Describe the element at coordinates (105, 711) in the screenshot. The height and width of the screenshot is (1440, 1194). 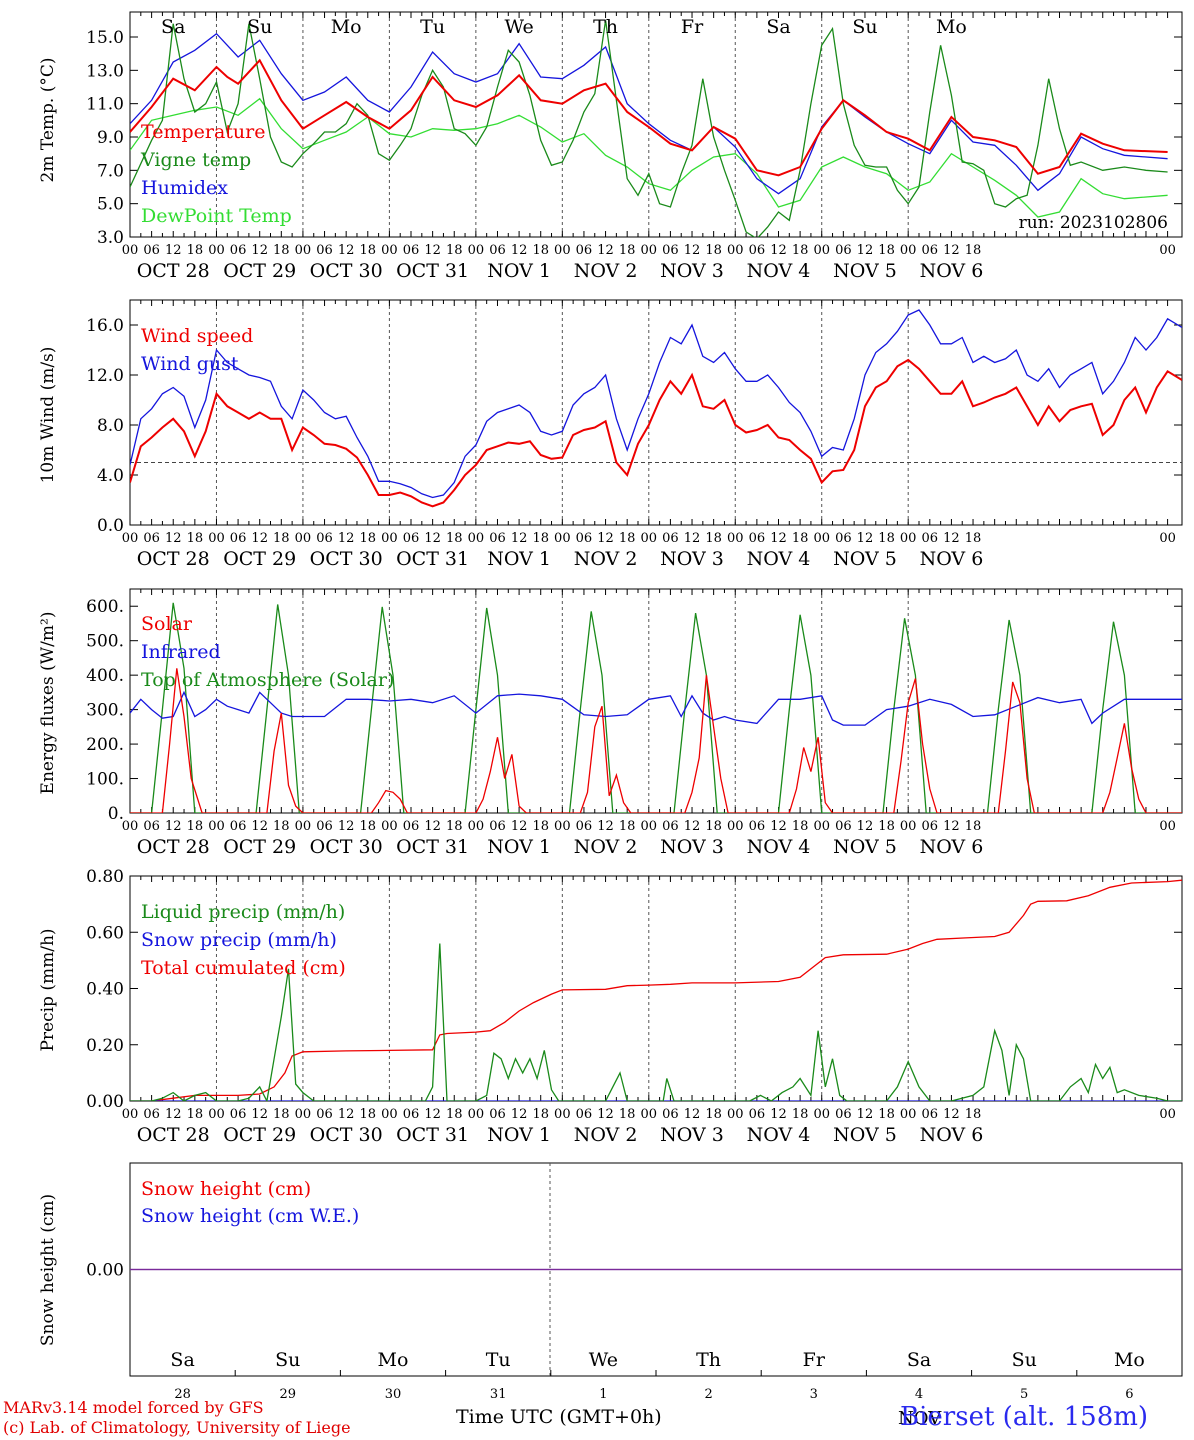
I see `y-tick-label: 300.` at that location.